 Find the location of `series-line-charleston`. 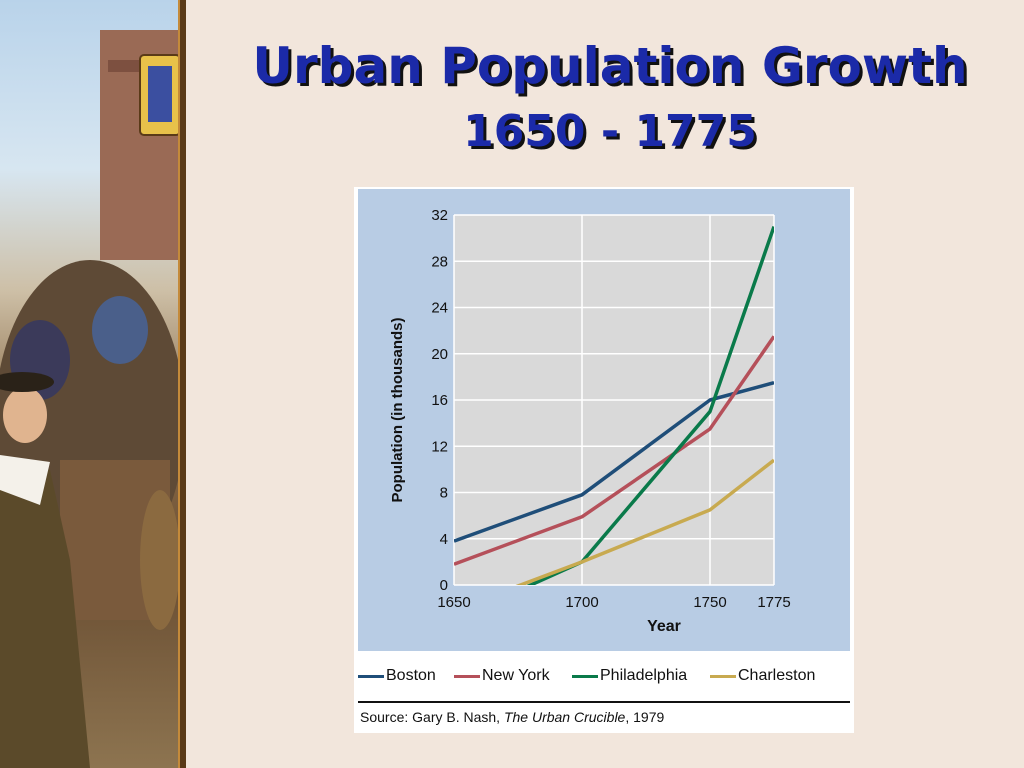

series-line-charleston is located at coordinates (644, 521).